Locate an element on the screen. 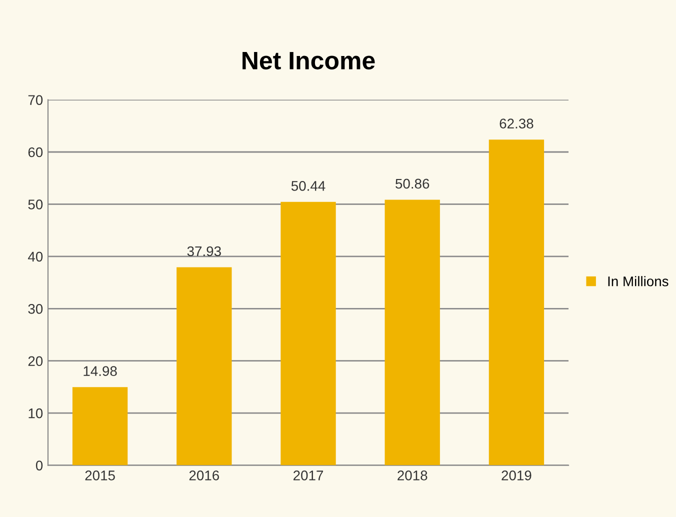 This screenshot has width=676, height=517. text: 50.44 is located at coordinates (308, 186).